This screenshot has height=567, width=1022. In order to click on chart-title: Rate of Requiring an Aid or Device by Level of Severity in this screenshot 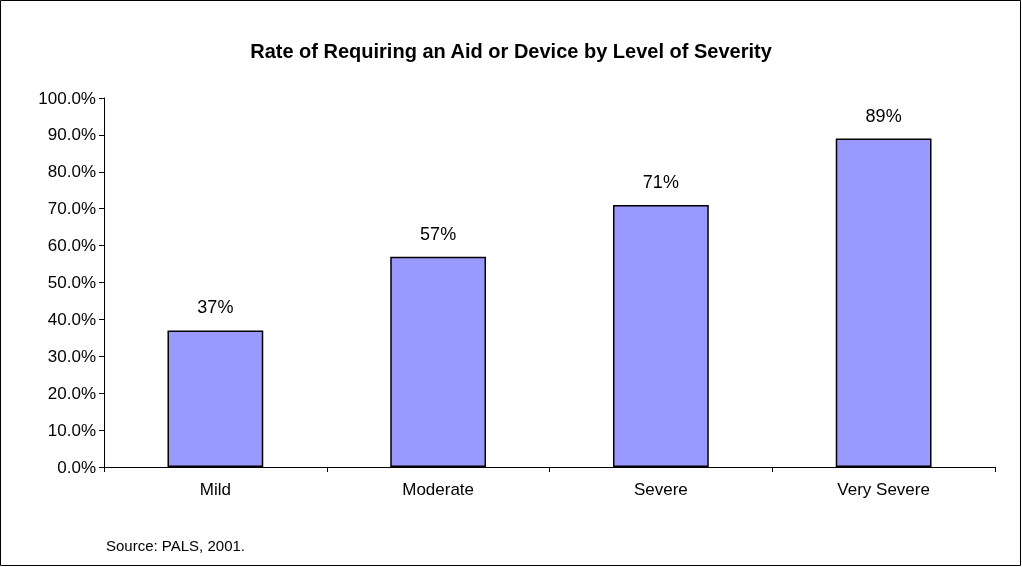, I will do `click(511, 51)`.